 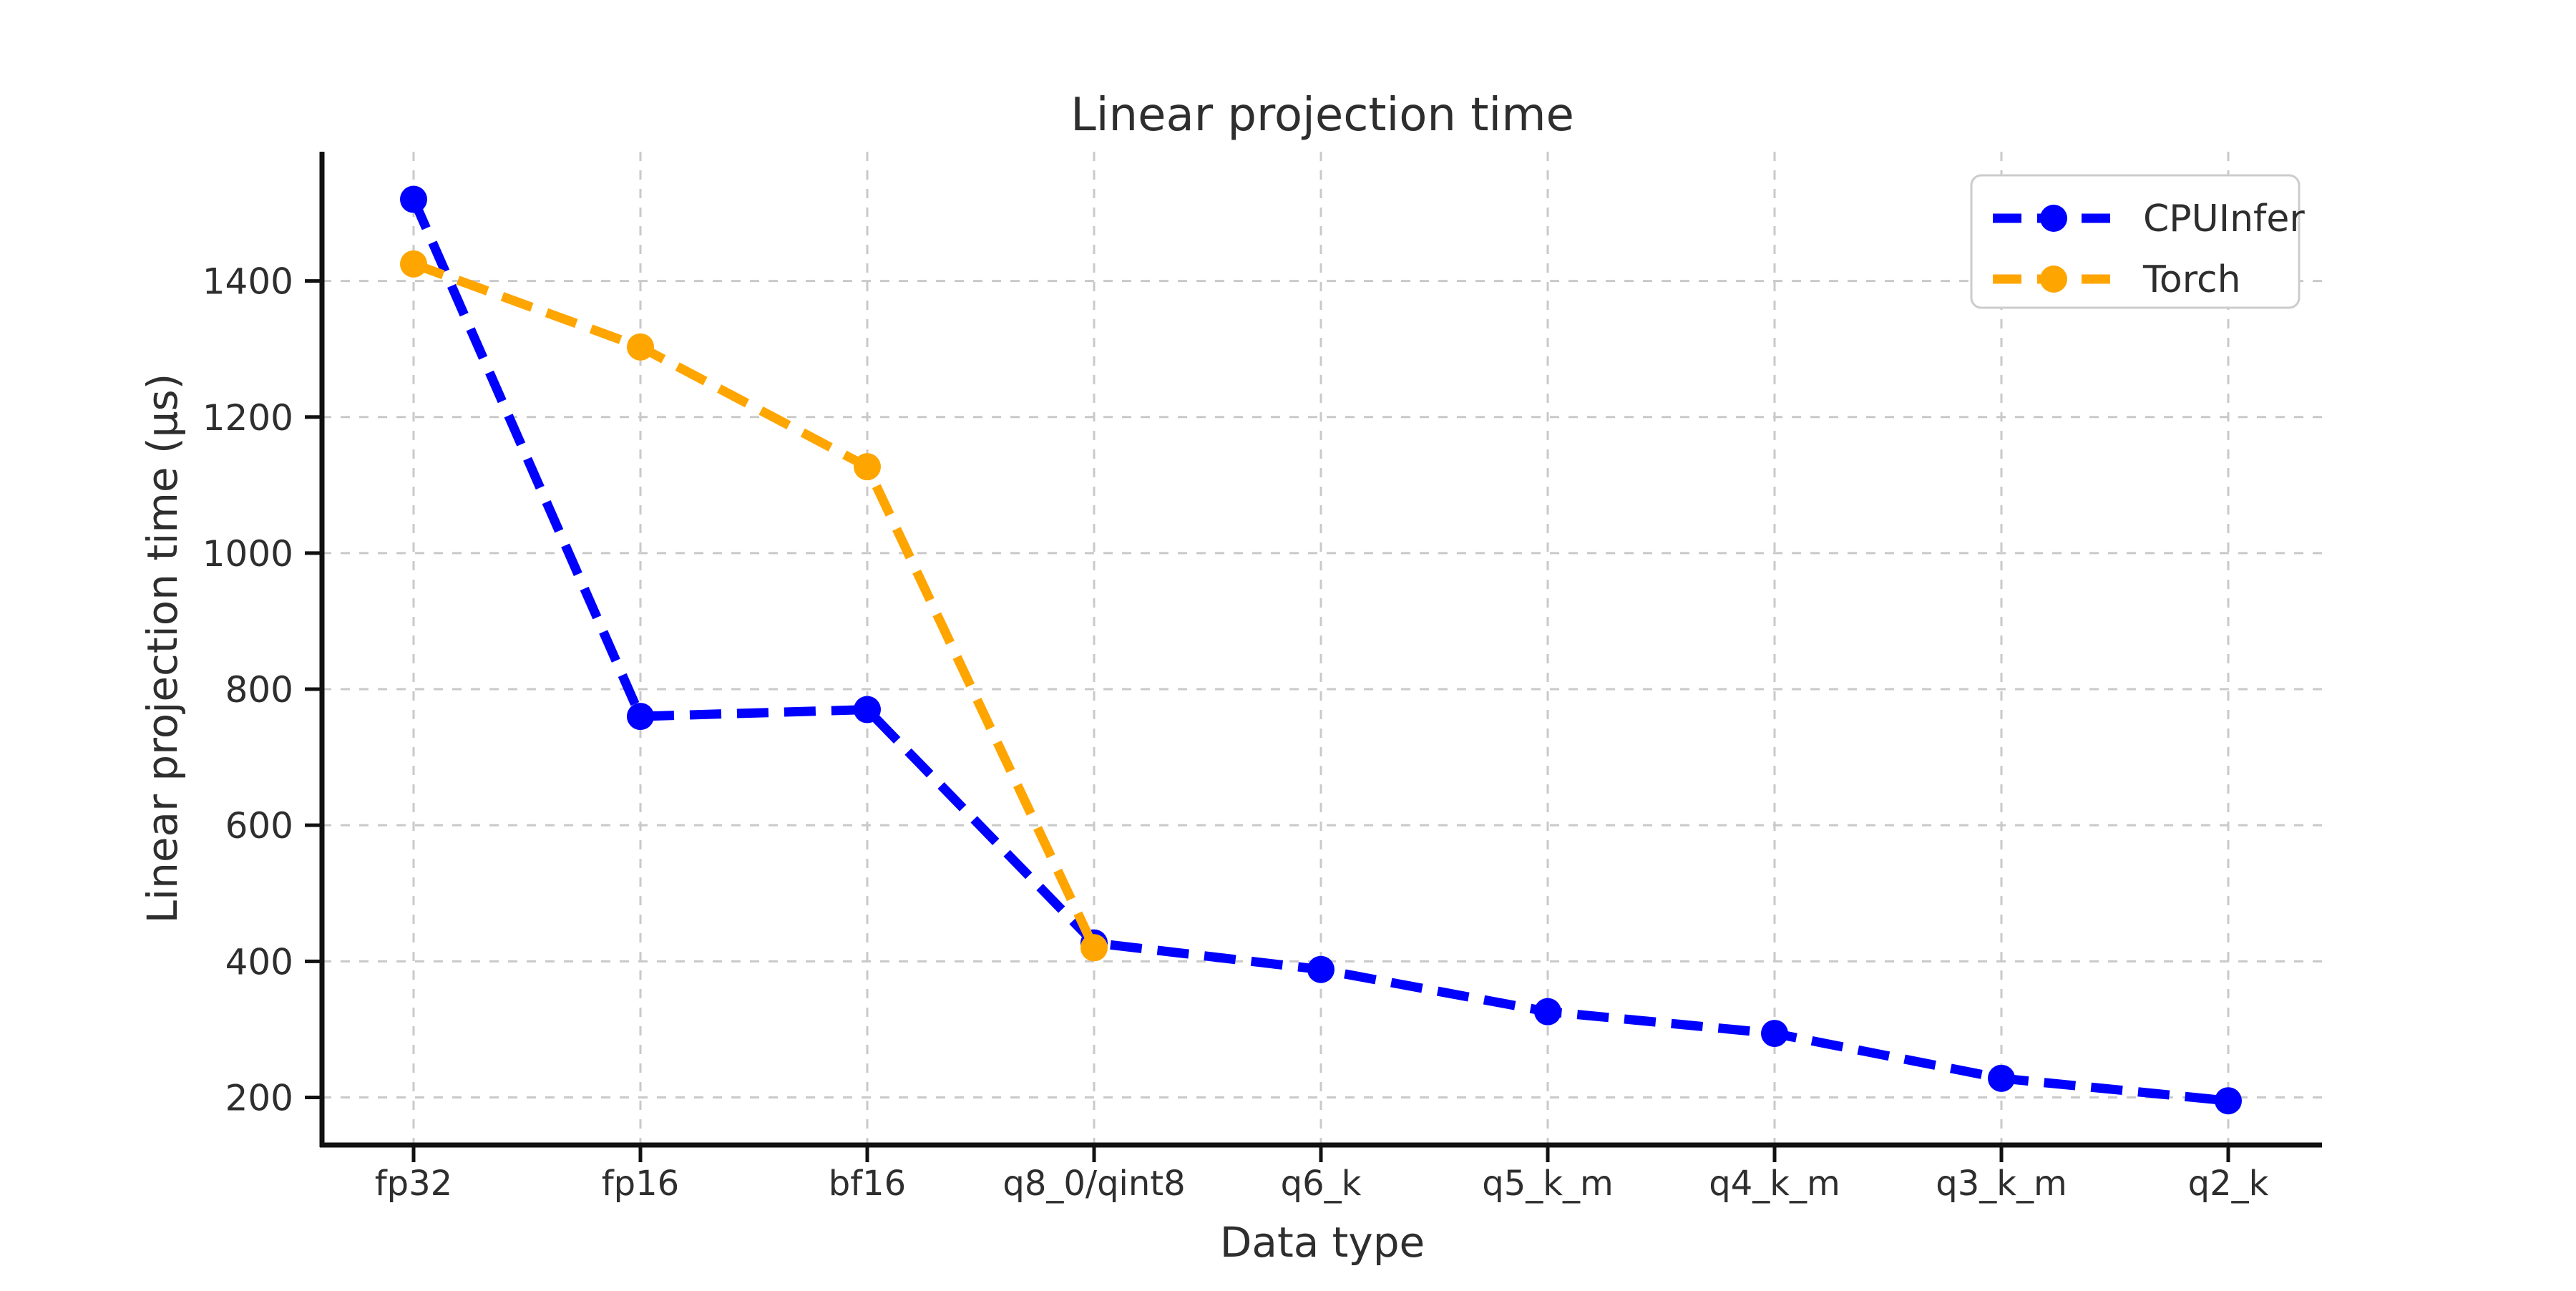 I want to click on y-tick-label-400: 400, so click(x=259, y=962).